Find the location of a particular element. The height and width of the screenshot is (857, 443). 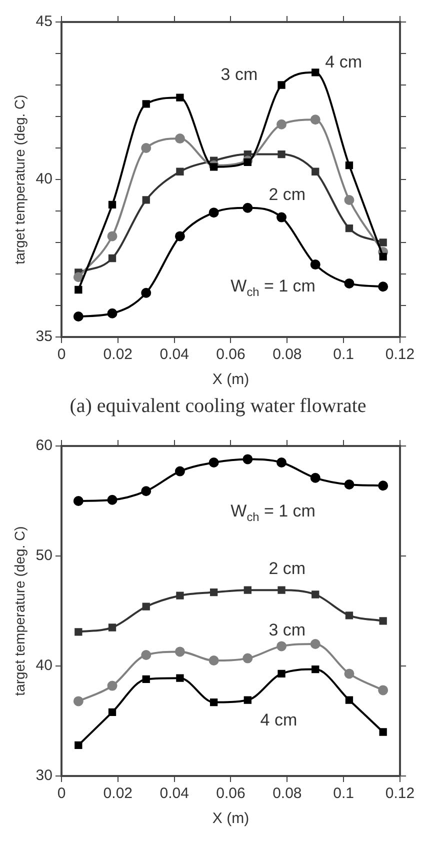

y-tick-label: 45 is located at coordinates (44, 21).